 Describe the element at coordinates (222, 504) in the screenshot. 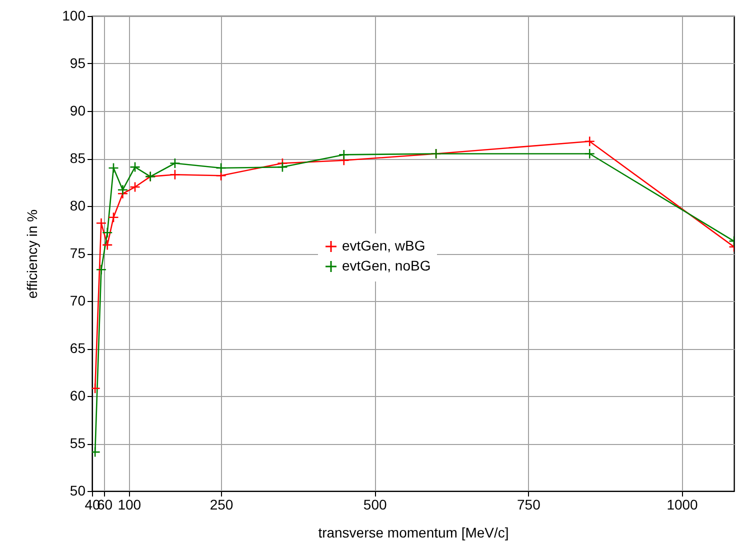

I see `x-tick-label: 250` at that location.